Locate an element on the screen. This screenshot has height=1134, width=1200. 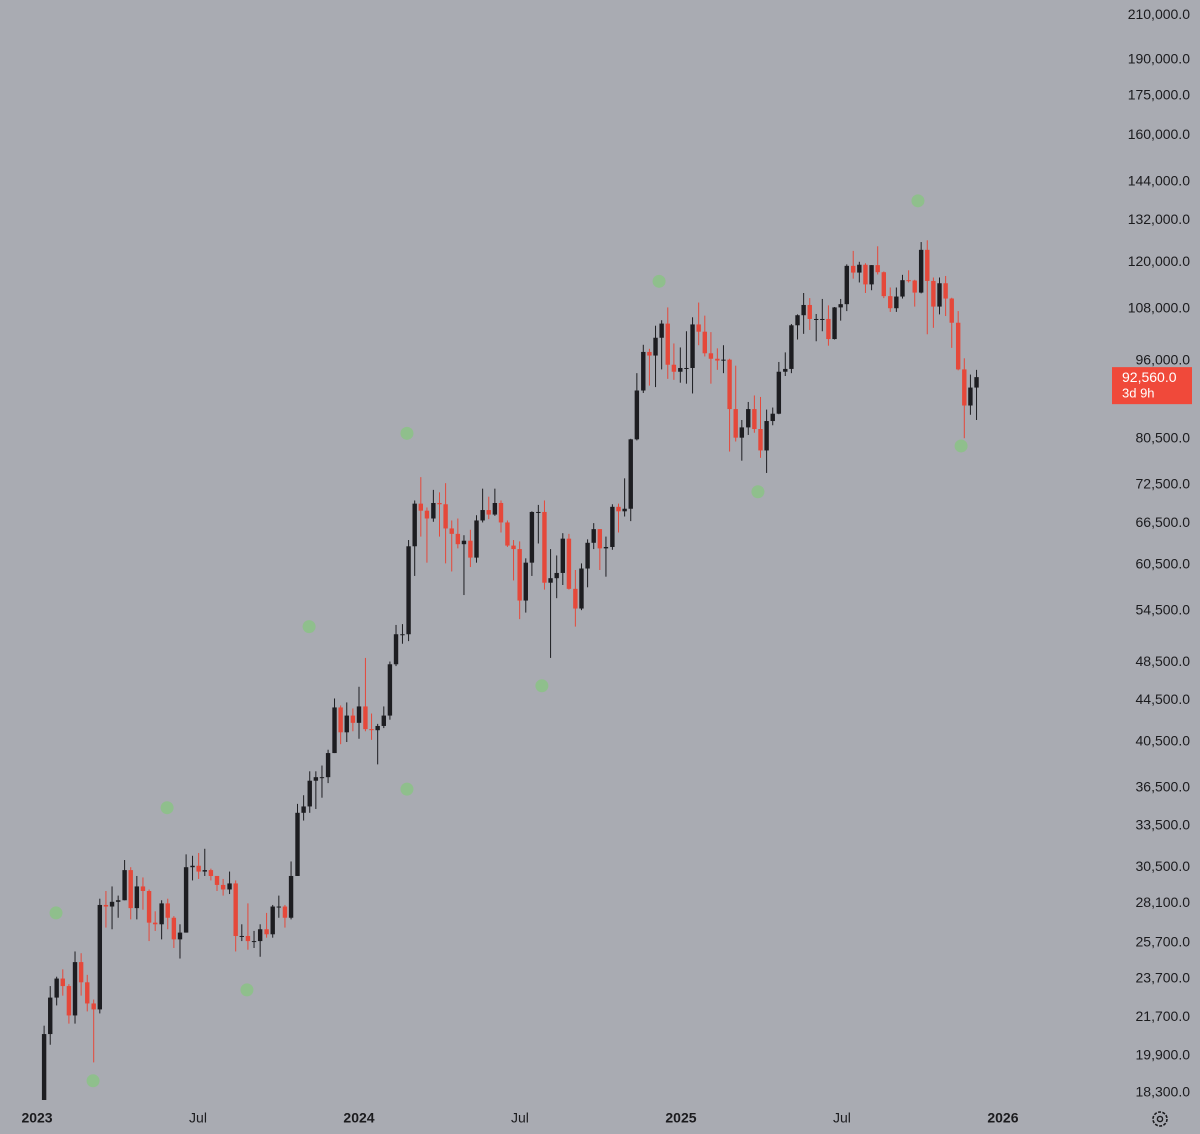
settings-button is located at coordinates (1160, 1119).